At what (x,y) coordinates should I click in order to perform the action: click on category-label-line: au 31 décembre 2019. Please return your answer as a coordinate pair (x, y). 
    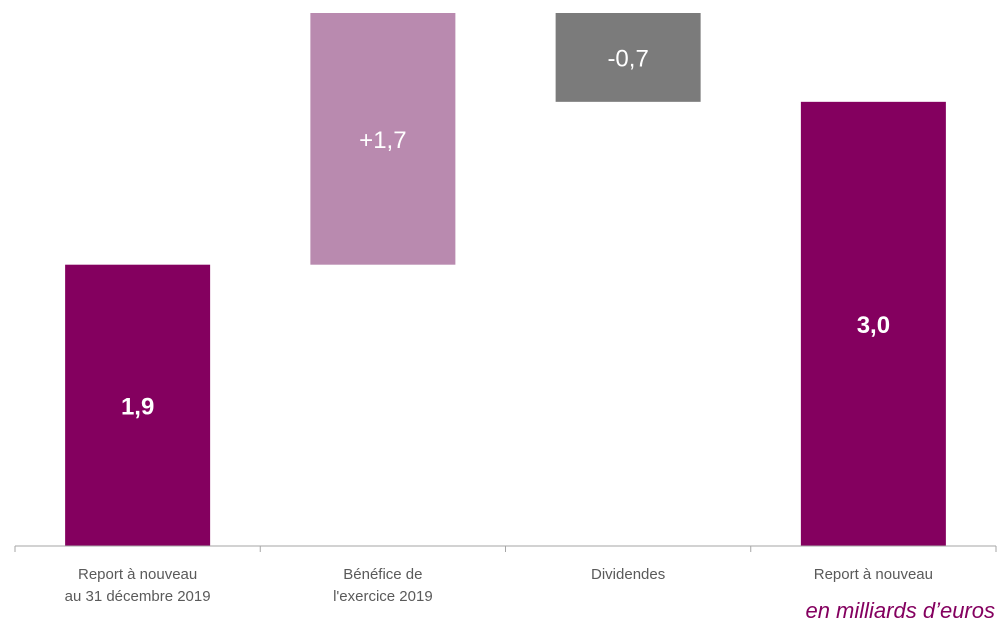
    Looking at the image, I should click on (138, 596).